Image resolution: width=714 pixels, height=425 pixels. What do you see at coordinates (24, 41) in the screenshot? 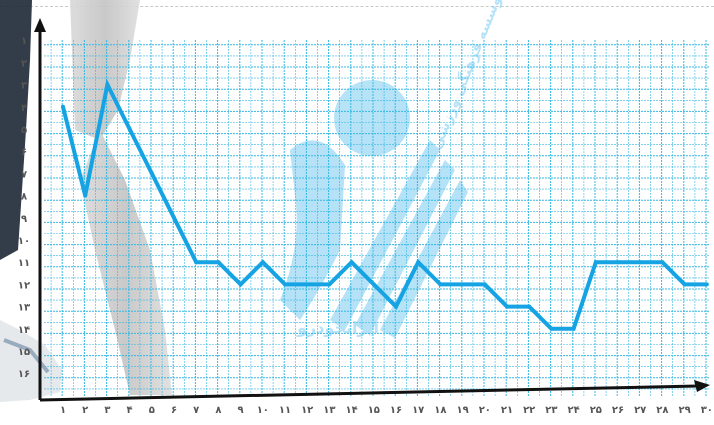
I see `y-tick-label: ۱` at bounding box center [24, 41].